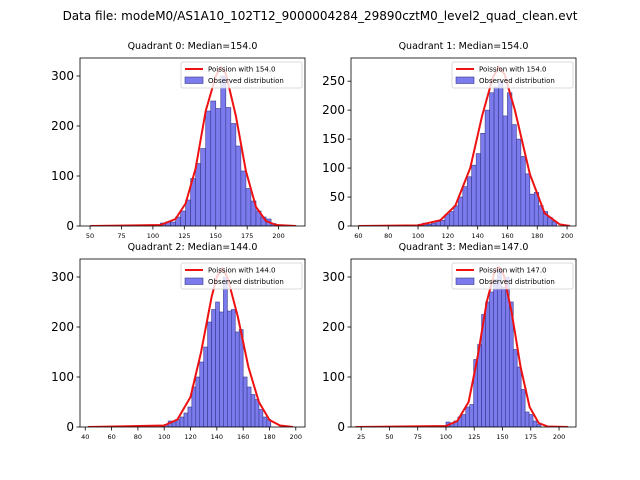 The height and width of the screenshot is (480, 640). Describe the element at coordinates (388, 236) in the screenshot. I see `x-tick-label: 80` at that location.